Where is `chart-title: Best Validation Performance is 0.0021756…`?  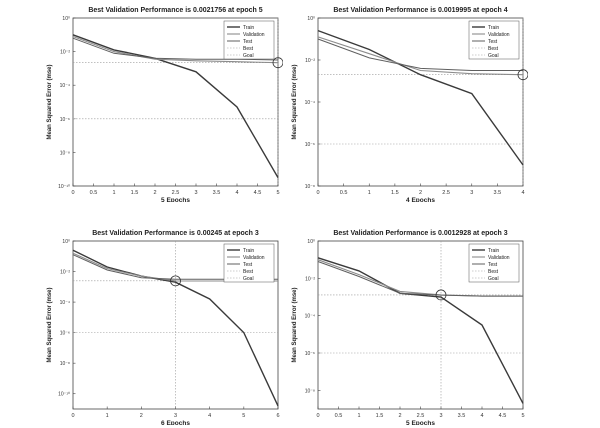 chart-title: Best Validation Performance is 0.0021756… is located at coordinates (175, 10).